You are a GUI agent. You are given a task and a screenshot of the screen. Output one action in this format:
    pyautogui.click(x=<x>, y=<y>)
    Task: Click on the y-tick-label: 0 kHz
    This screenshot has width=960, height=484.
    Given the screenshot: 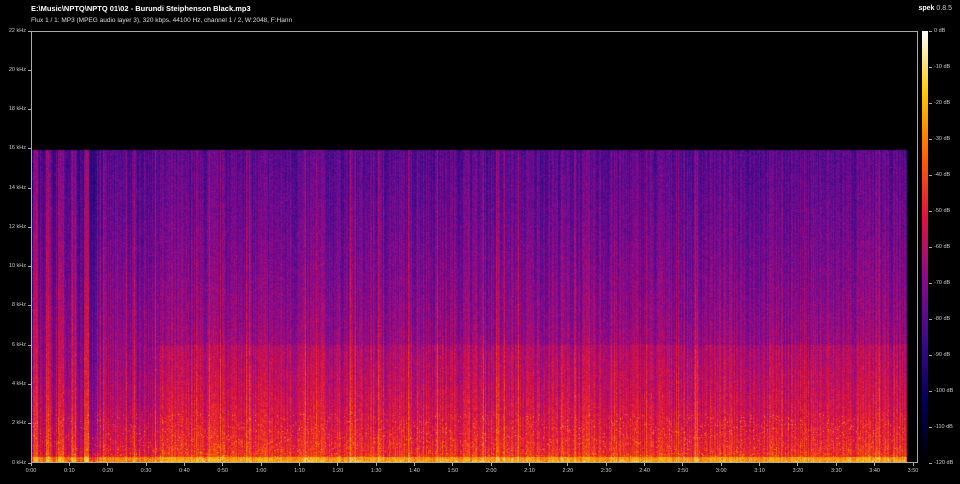 What is the action you would take?
    pyautogui.click(x=18, y=462)
    